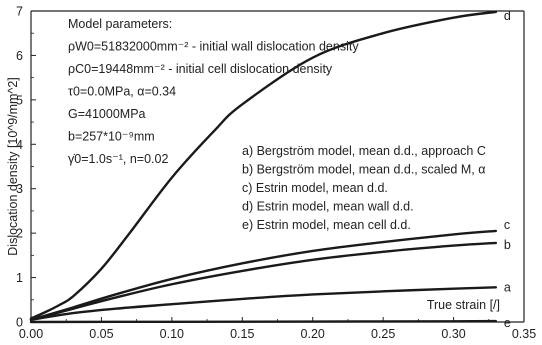 Image resolution: width=542 pixels, height=345 pixels. I want to click on parameter-line: b=257*10⁻⁹mm, so click(111, 137).